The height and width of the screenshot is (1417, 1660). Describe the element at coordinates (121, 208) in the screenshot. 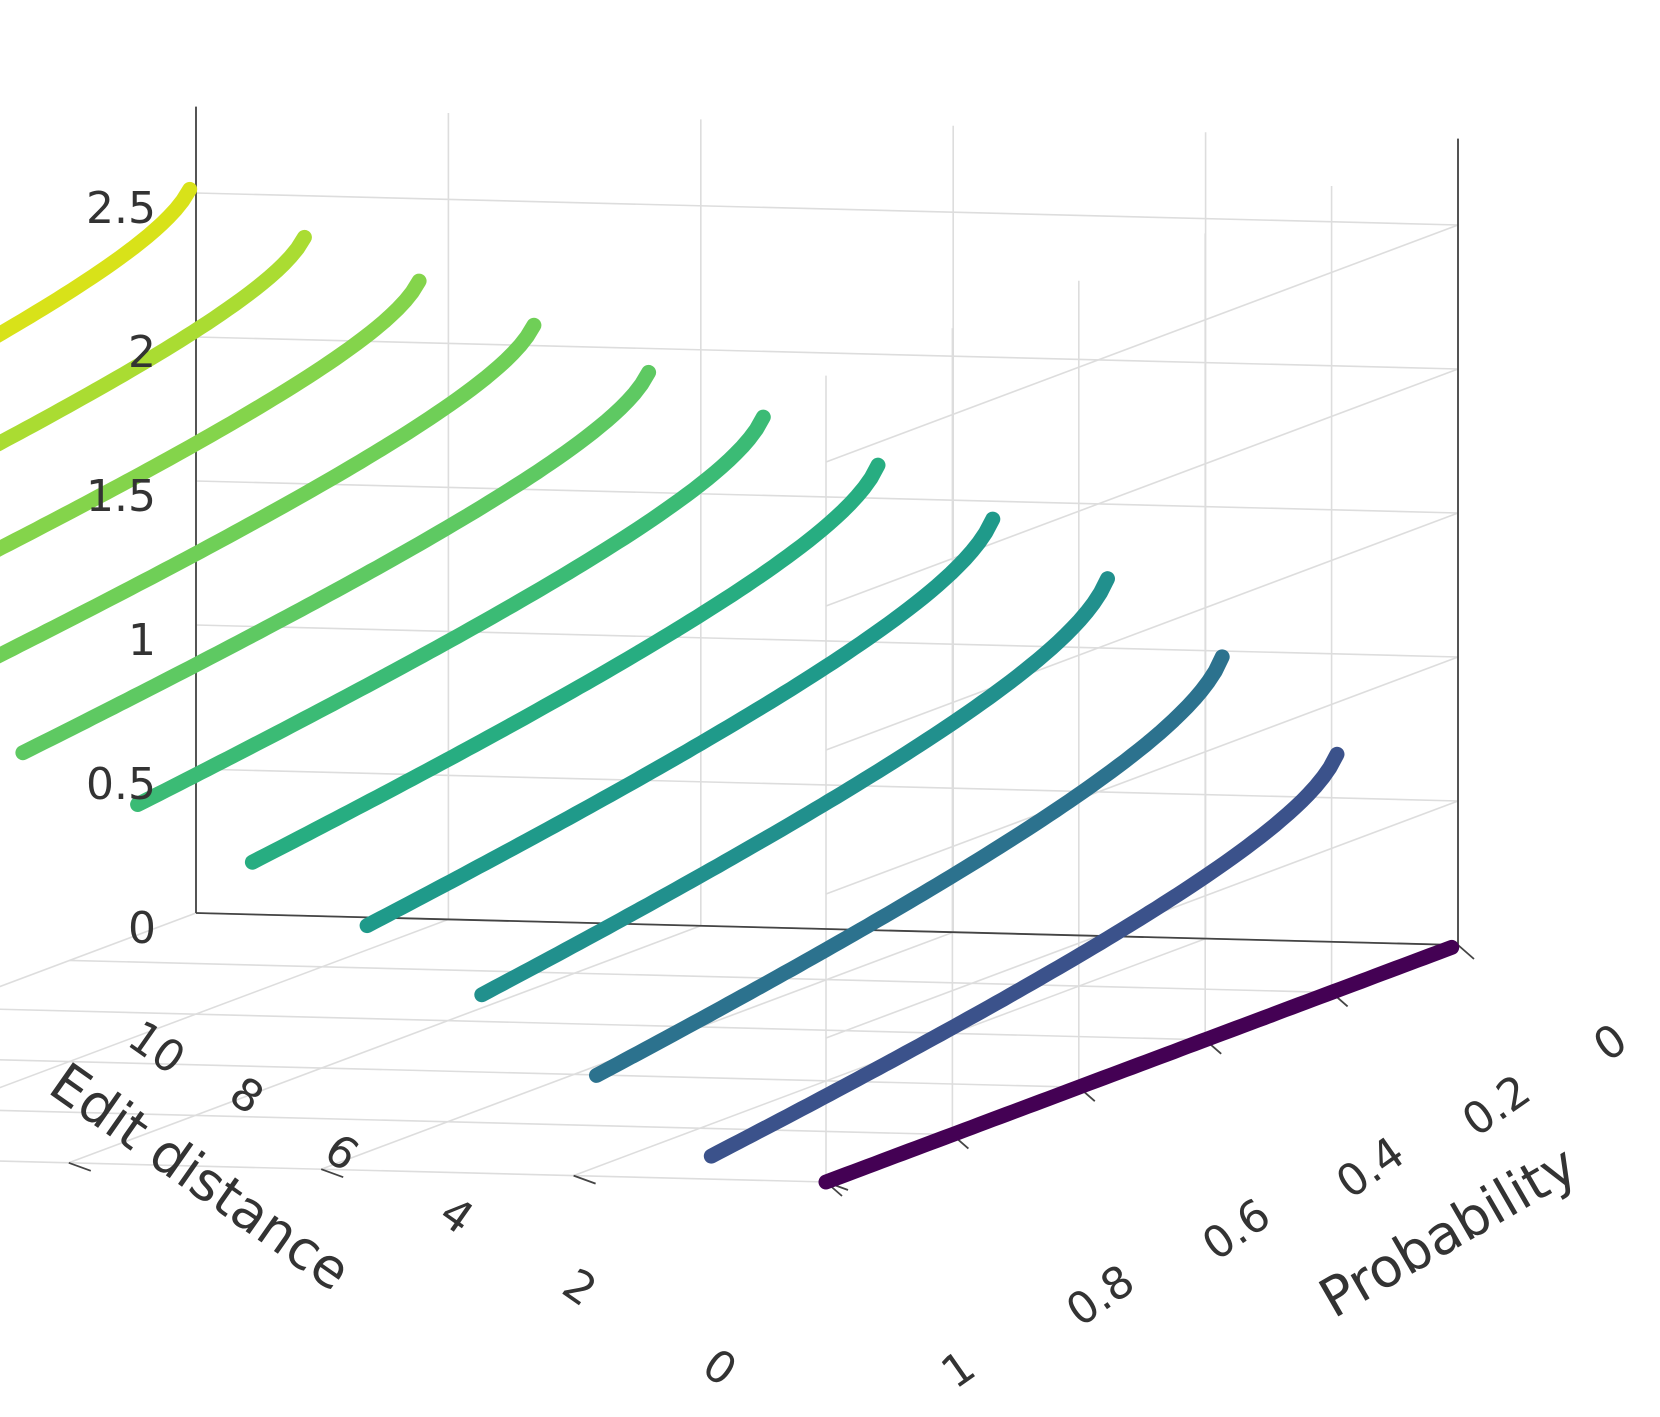

I see `z-tick-label: 2.5` at that location.